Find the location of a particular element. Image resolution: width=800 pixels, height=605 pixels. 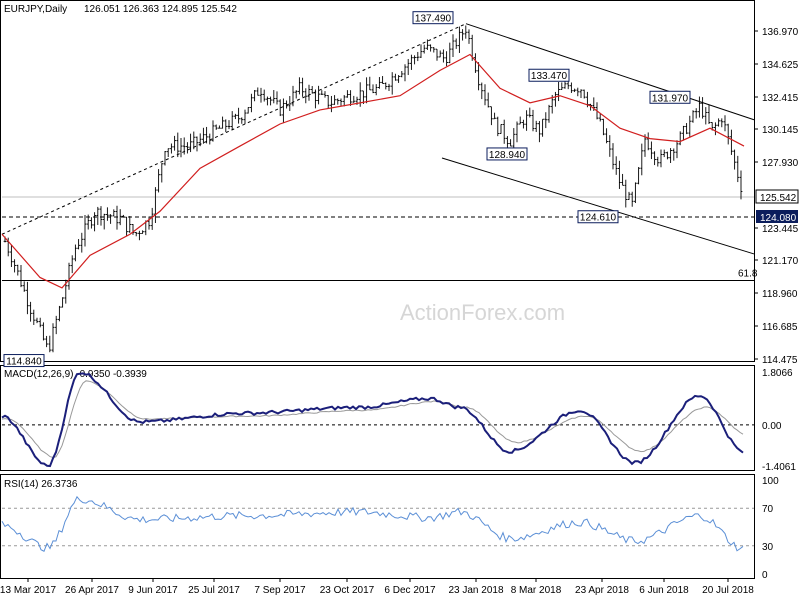

falling-channel-top is located at coordinates (610, 72).